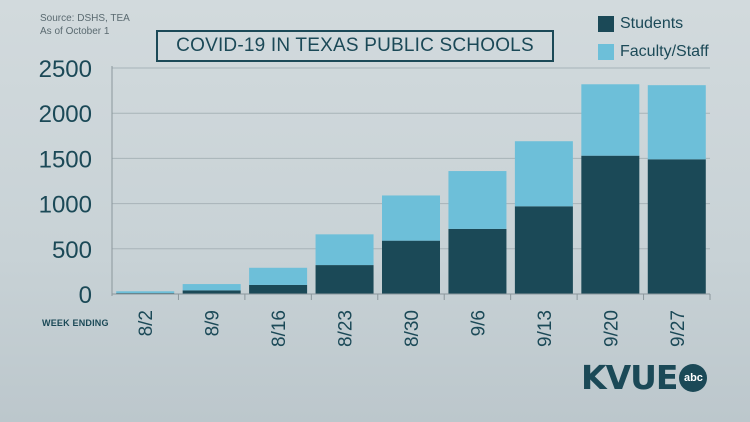 This screenshot has width=750, height=422. What do you see at coordinates (606, 52) in the screenshot?
I see `legend-swatch-faculty` at bounding box center [606, 52].